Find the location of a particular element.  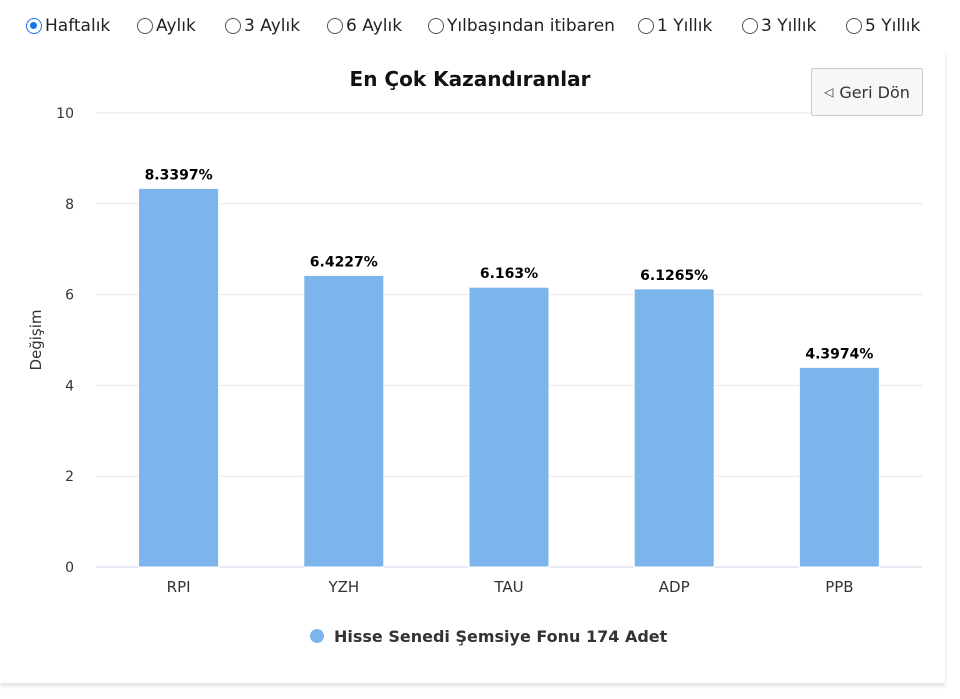

bar-ppb is located at coordinates (839, 467).